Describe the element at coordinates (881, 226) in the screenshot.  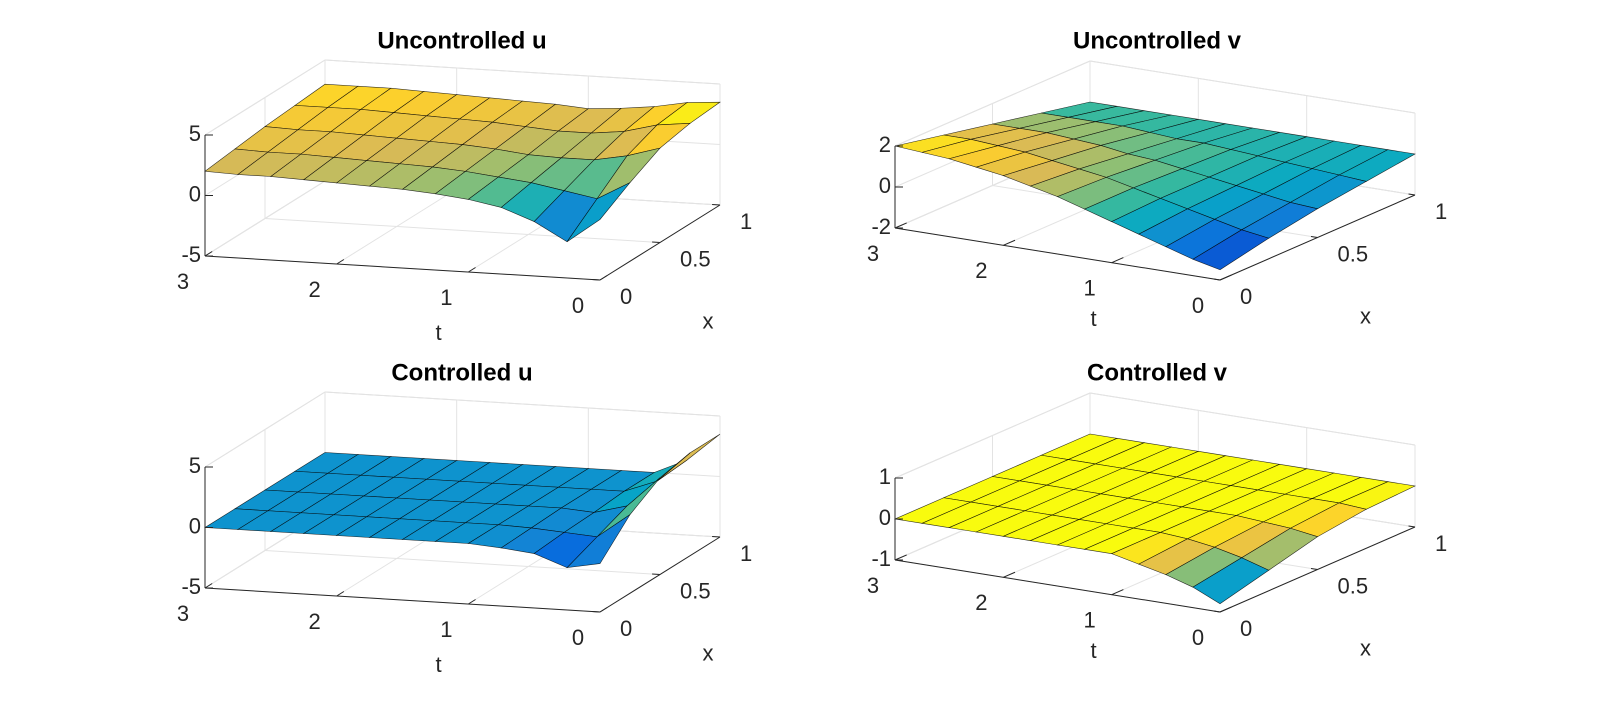
I see `z-tick-label: -2` at that location.